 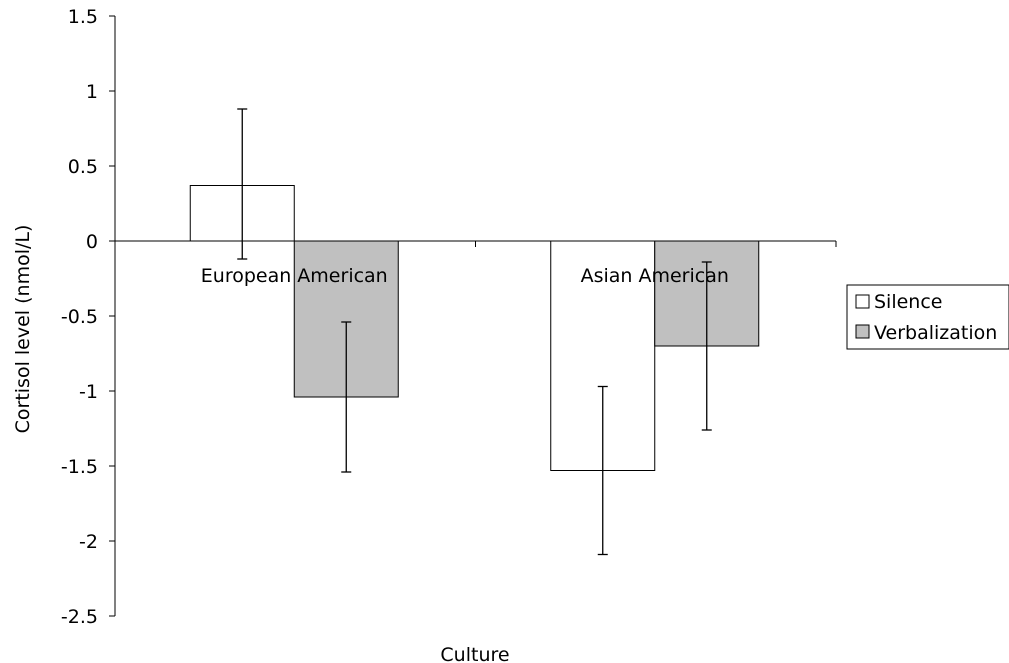 What do you see at coordinates (475, 243) in the screenshot?
I see `zero-baseline` at bounding box center [475, 243].